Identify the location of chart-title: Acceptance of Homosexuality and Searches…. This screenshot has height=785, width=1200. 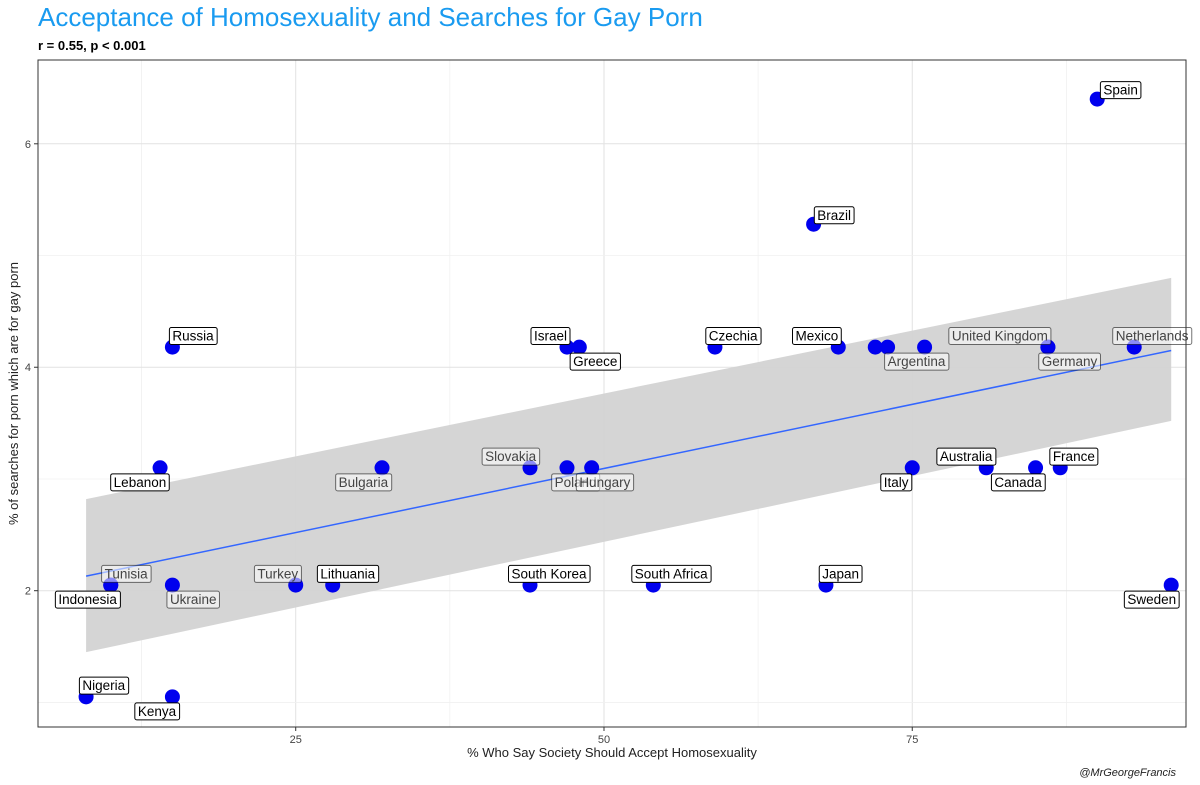
(370, 17).